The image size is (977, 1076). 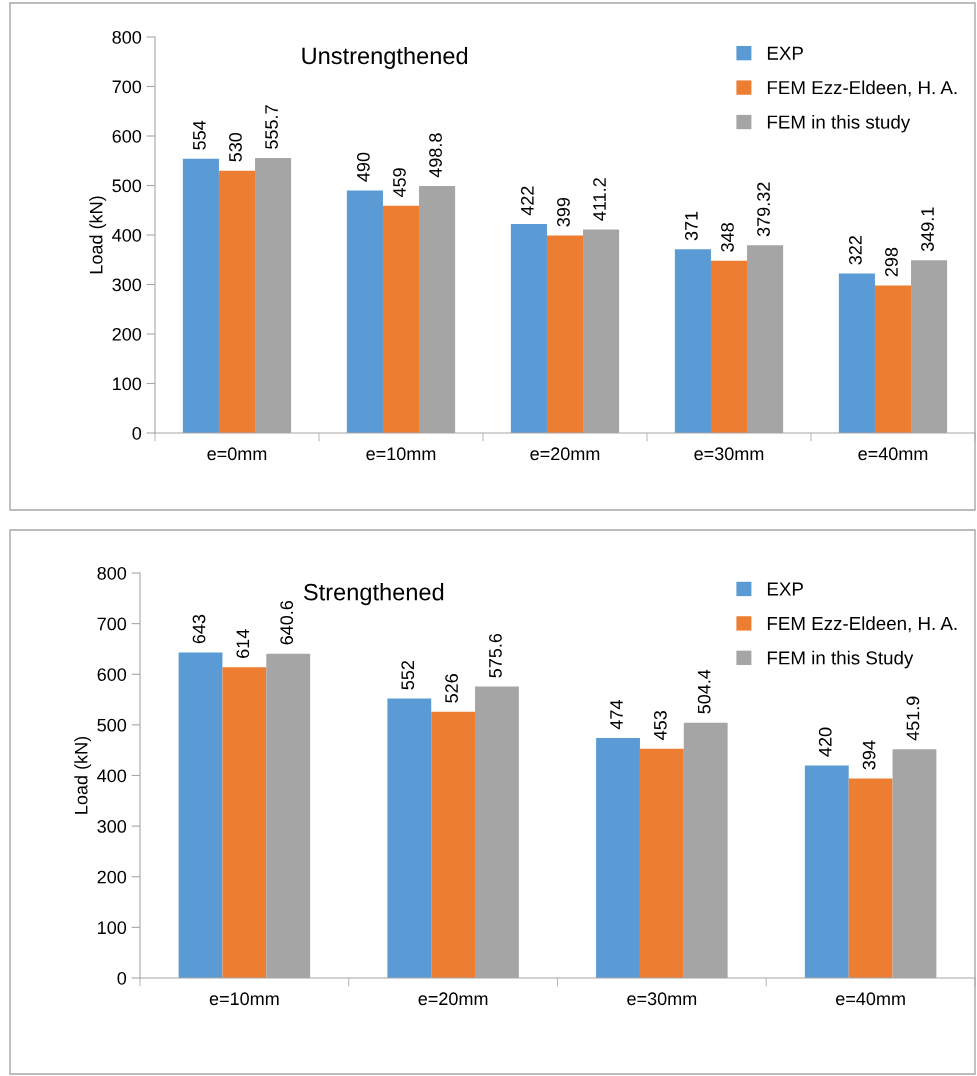 I want to click on data-label: 322, so click(x=855, y=250).